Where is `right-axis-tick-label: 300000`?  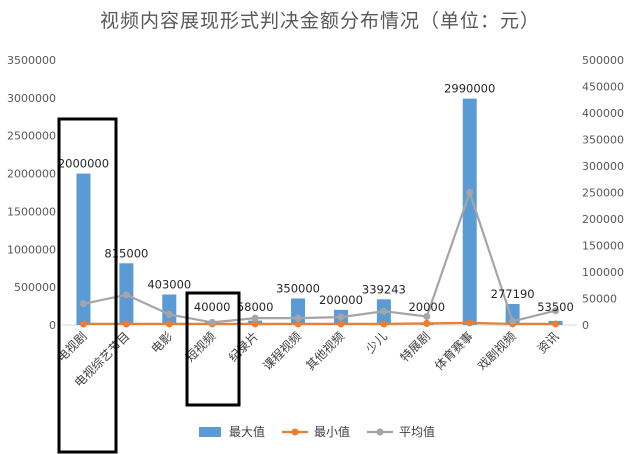
right-axis-tick-label: 300000 is located at coordinates (603, 166).